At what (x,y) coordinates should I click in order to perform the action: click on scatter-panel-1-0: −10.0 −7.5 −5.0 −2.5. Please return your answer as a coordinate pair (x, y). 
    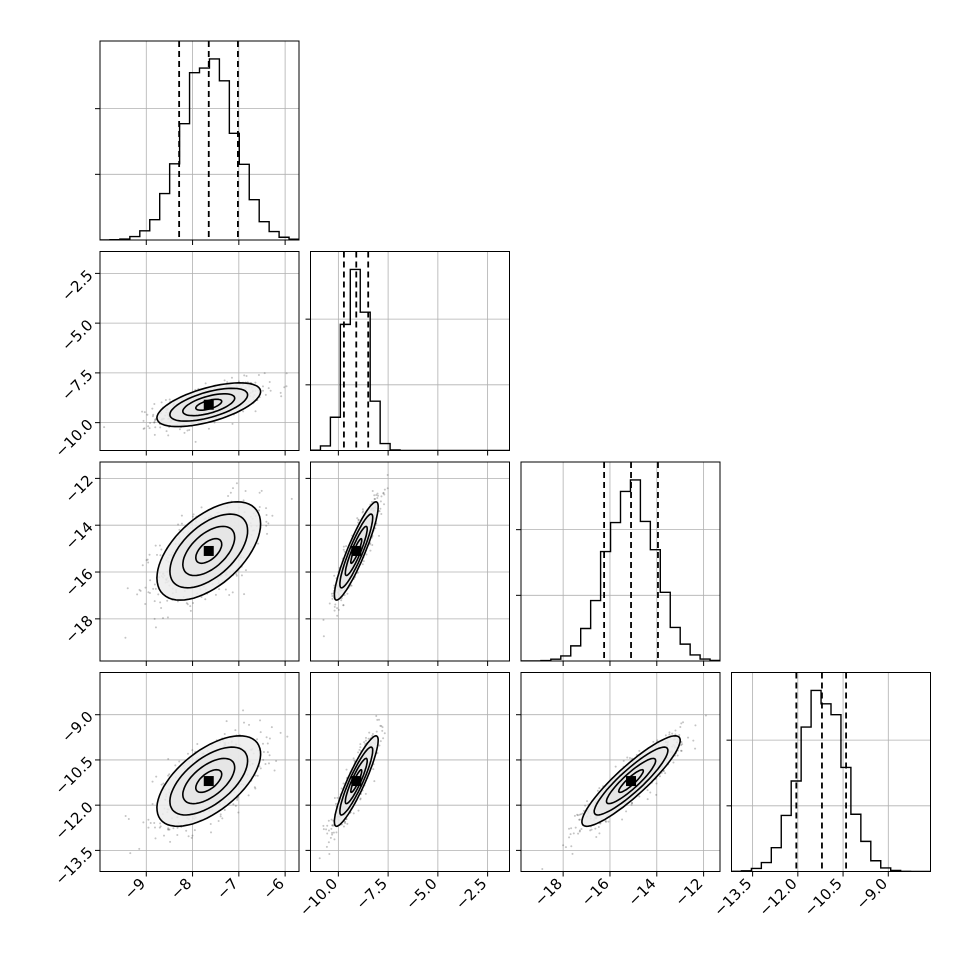
    Looking at the image, I should click on (175, 356).